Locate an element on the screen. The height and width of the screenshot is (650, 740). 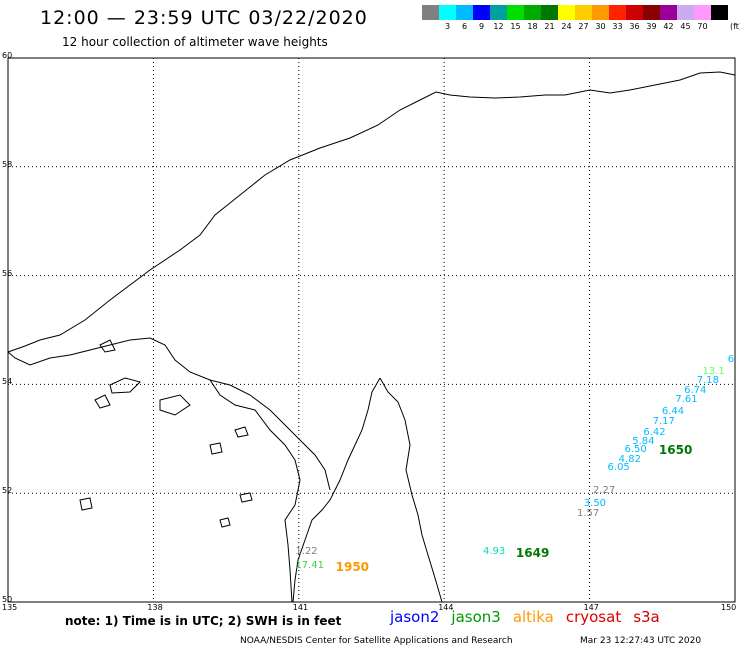
scale-swatch: 33 is located at coordinates (617, 18).